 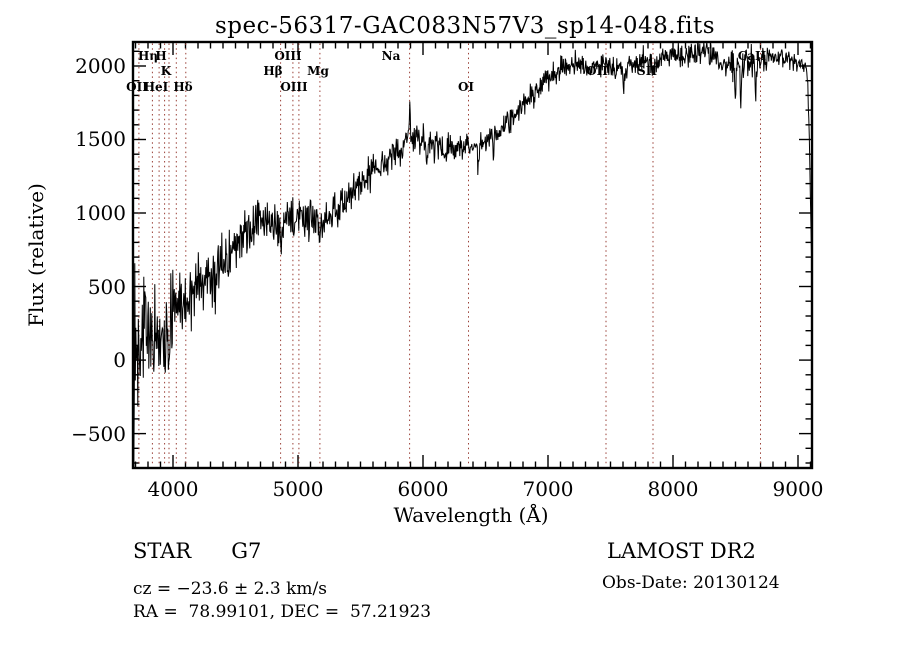 I want to click on radec-text: RA = 78.99101, DEC = 57.21923, so click(x=282, y=612).